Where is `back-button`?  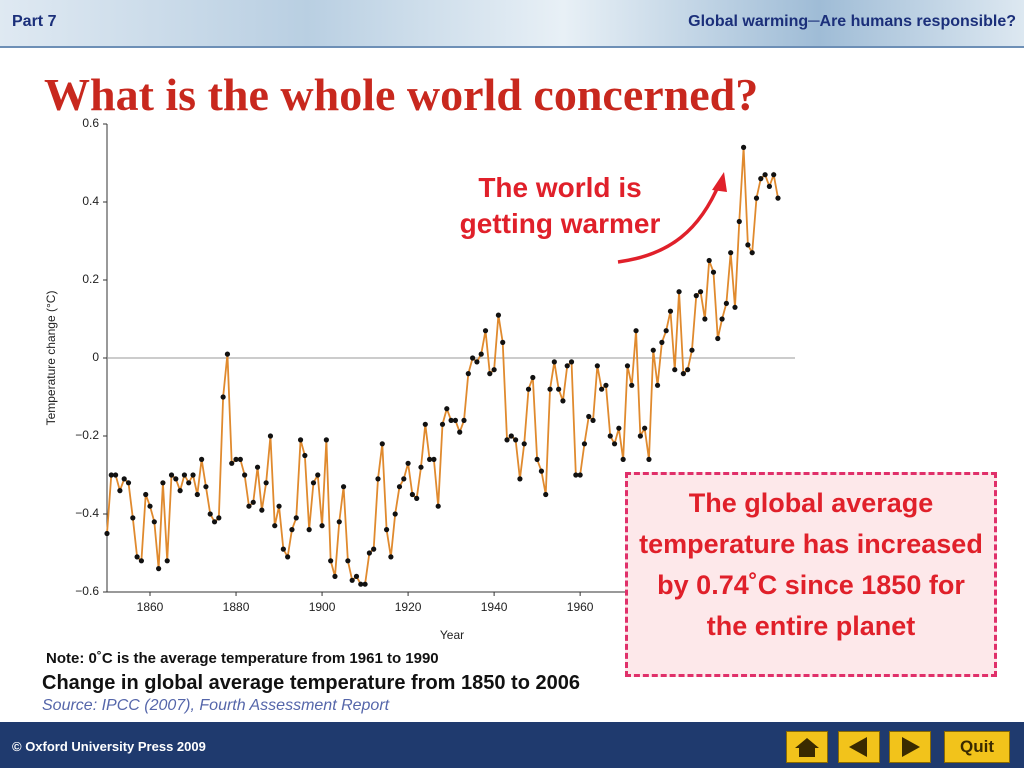 back-button is located at coordinates (859, 747).